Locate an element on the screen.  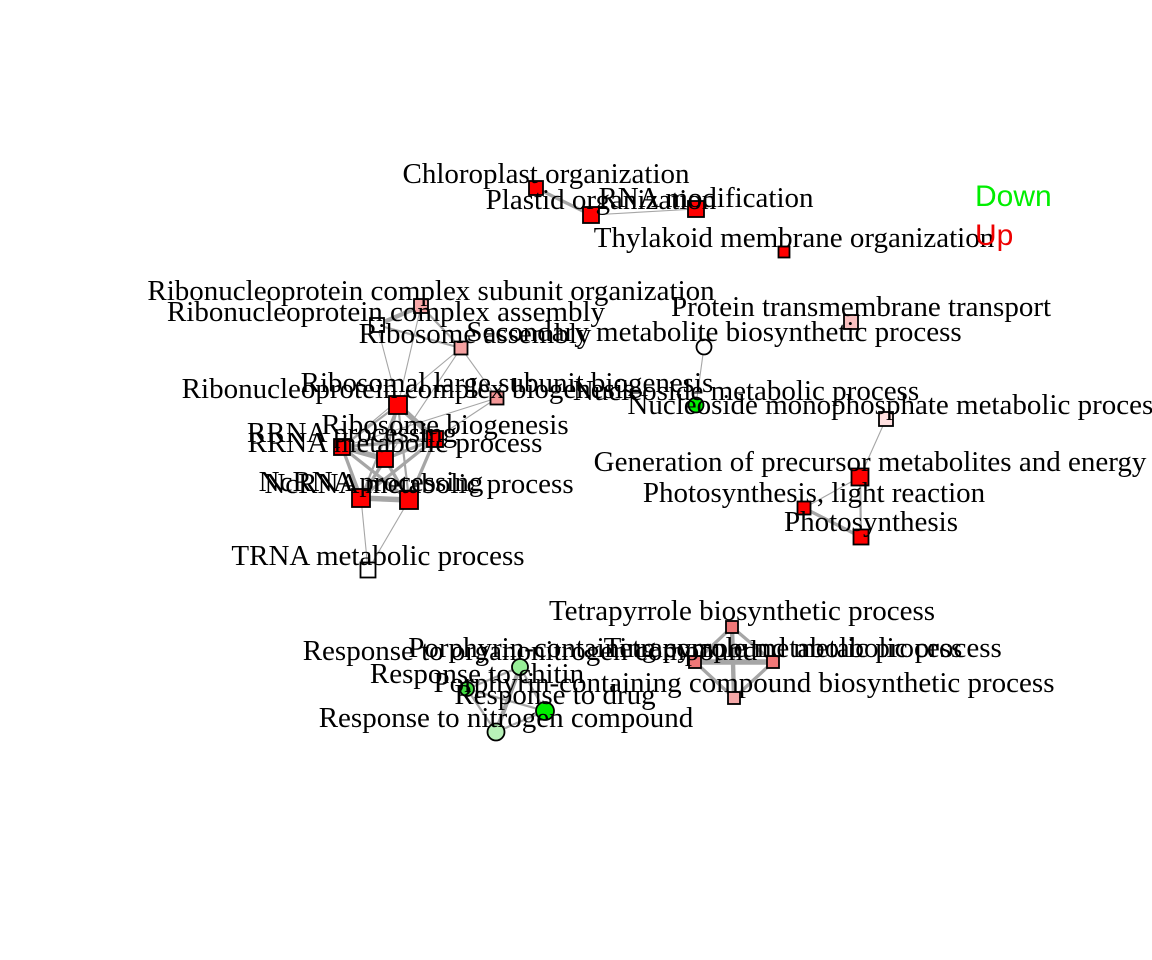
node-plastid-org is located at coordinates (591, 215).